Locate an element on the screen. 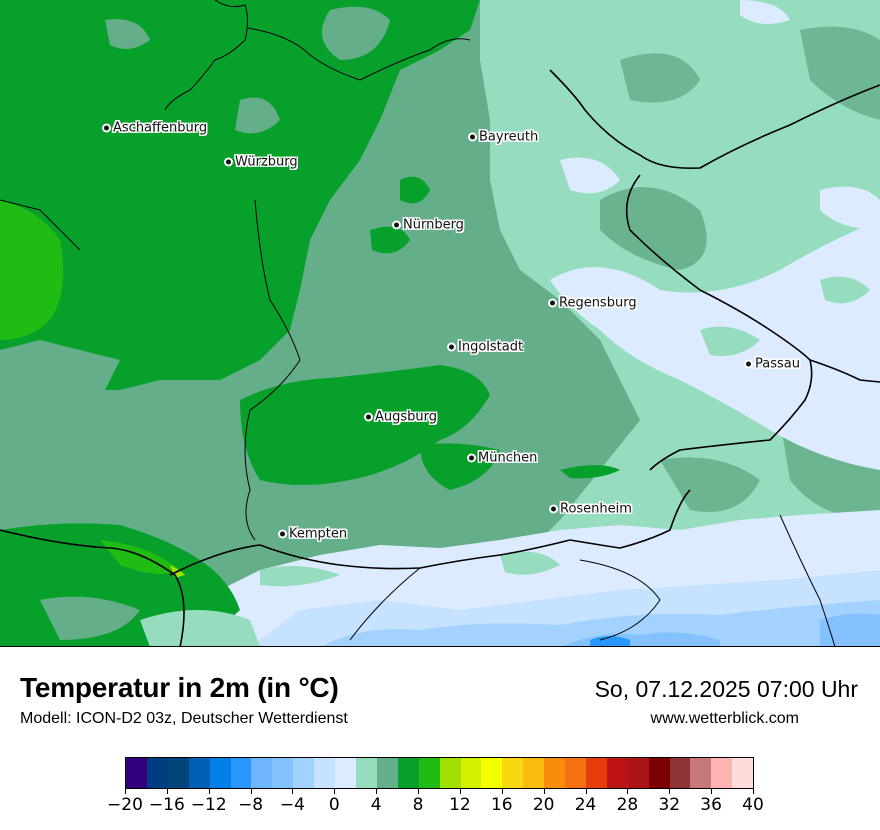 This screenshot has height=830, width=880. colorbar-tick-label: 32 is located at coordinates (669, 805).